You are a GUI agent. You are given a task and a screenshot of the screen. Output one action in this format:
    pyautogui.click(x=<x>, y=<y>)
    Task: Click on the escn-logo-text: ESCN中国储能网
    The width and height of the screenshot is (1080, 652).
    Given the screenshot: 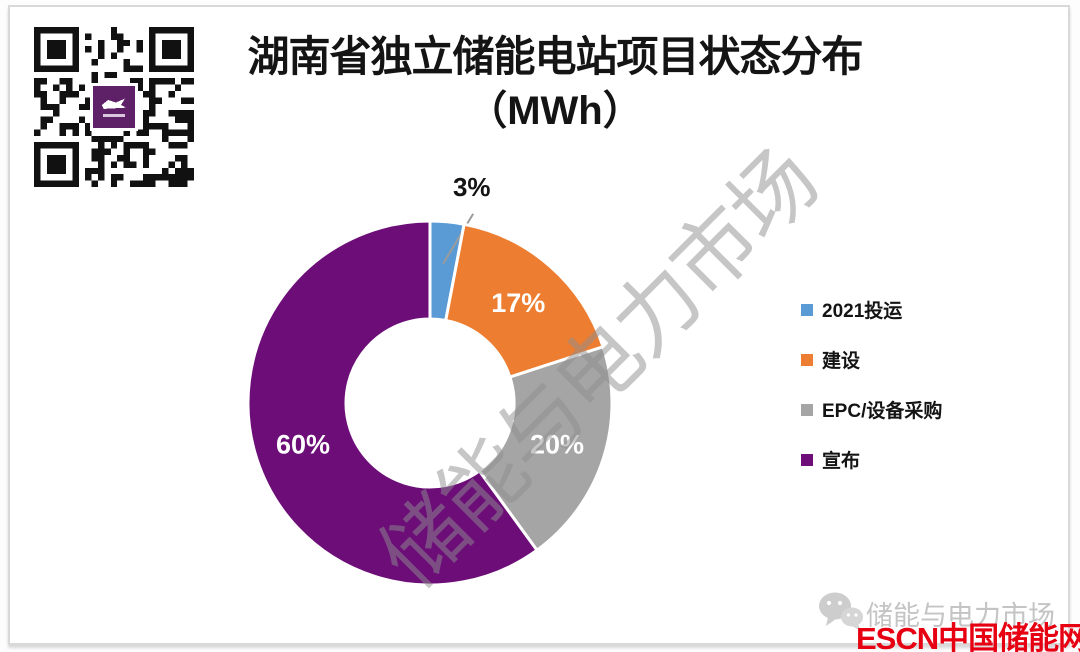 What is the action you would take?
    pyautogui.click(x=968, y=636)
    